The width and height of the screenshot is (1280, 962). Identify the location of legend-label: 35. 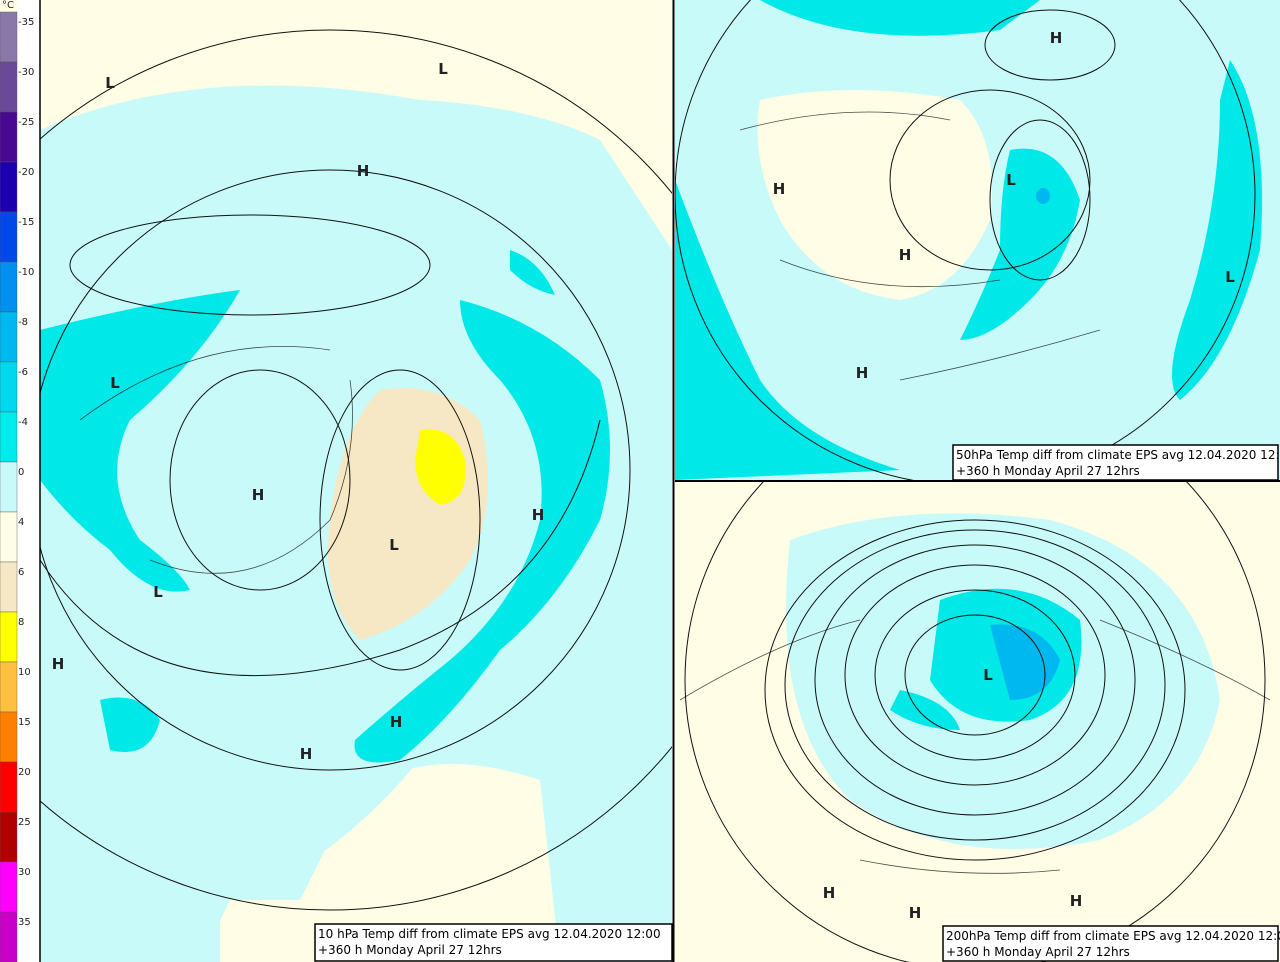
(24, 922).